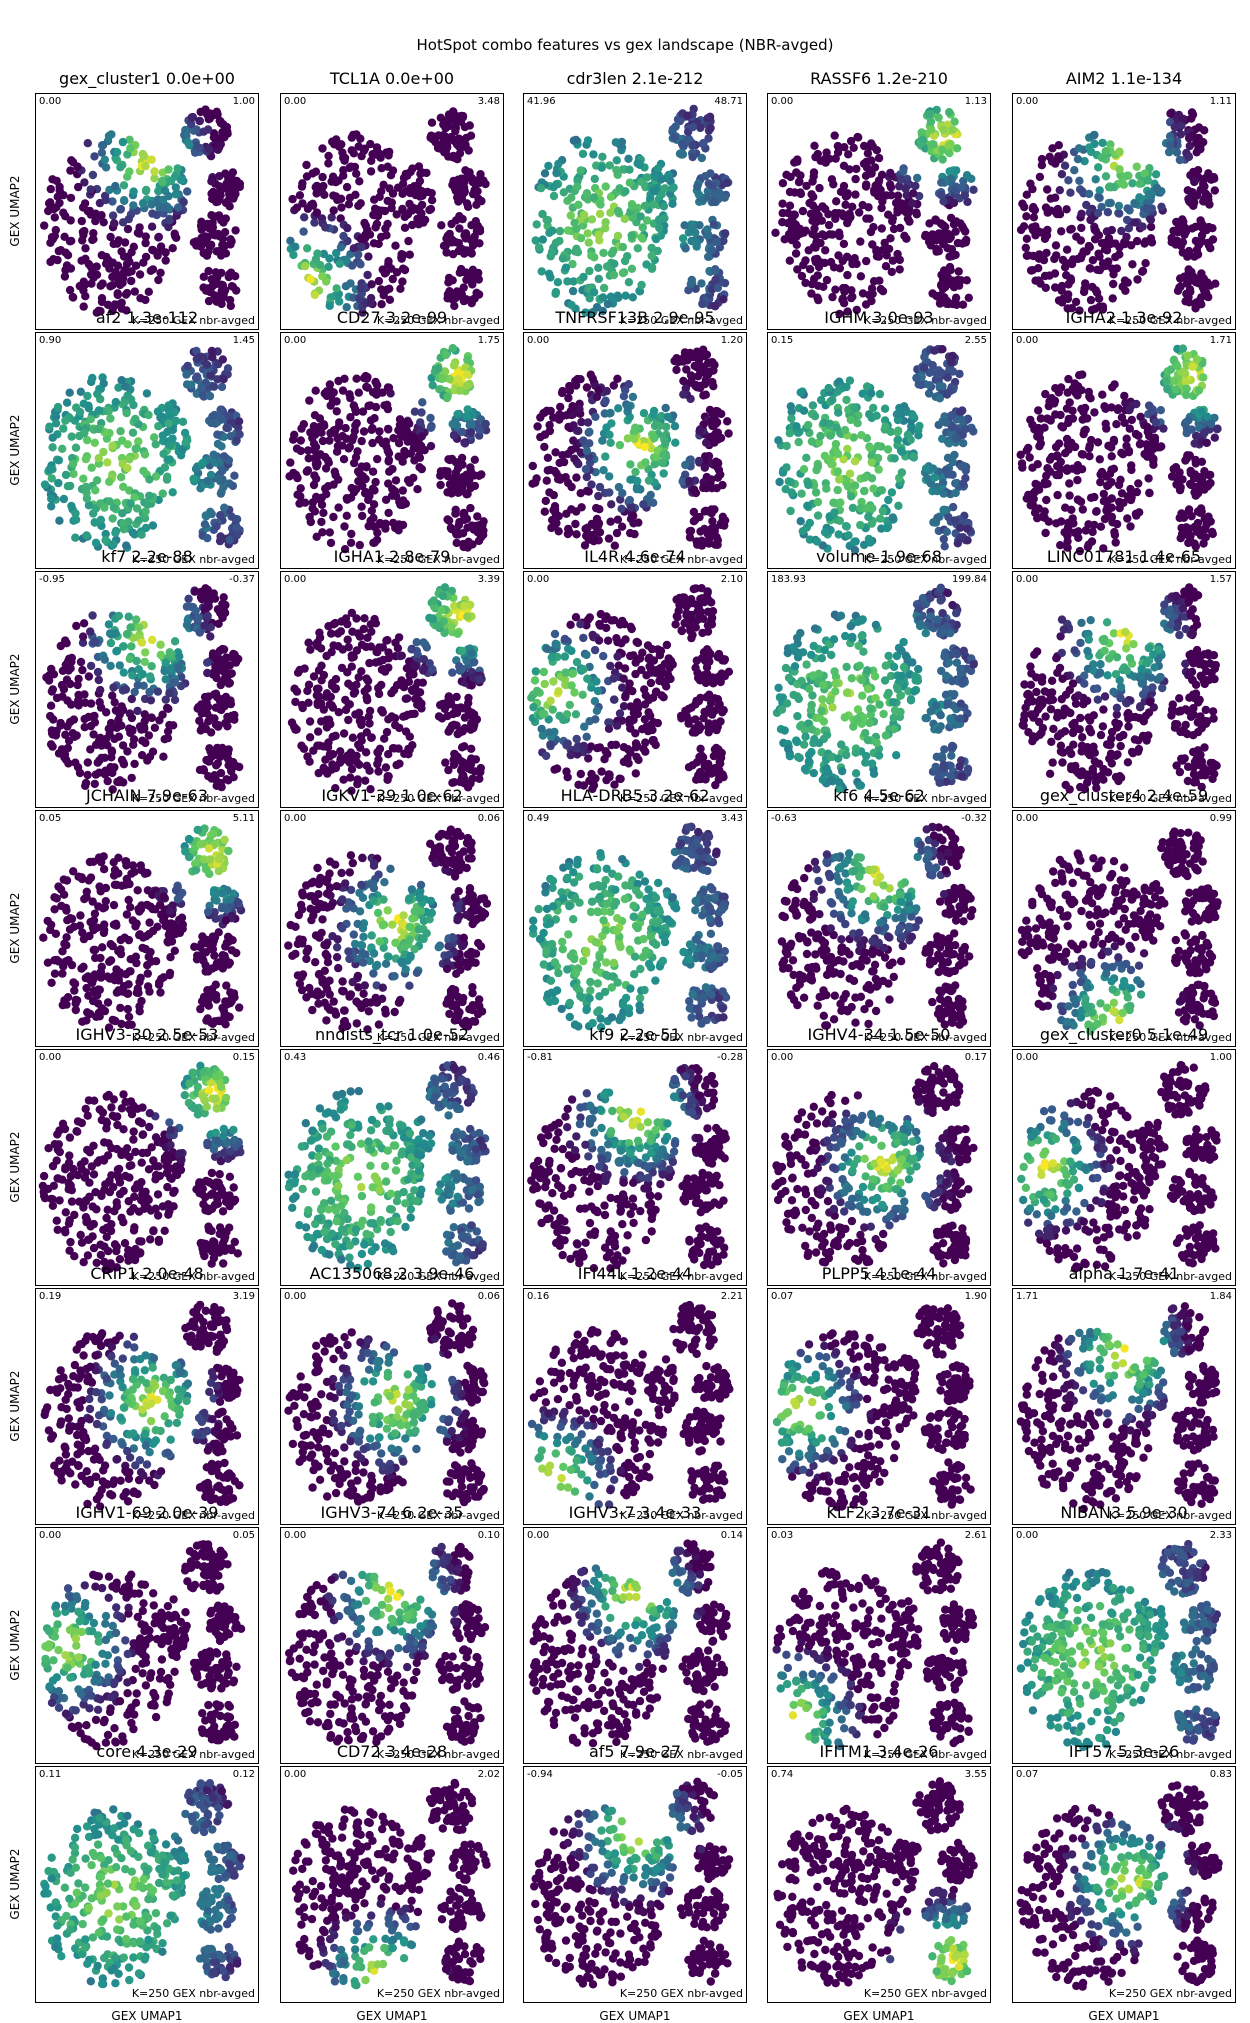 The width and height of the screenshot is (1250, 2023). I want to click on colorscale-min-label: 0.00, so click(782, 101).